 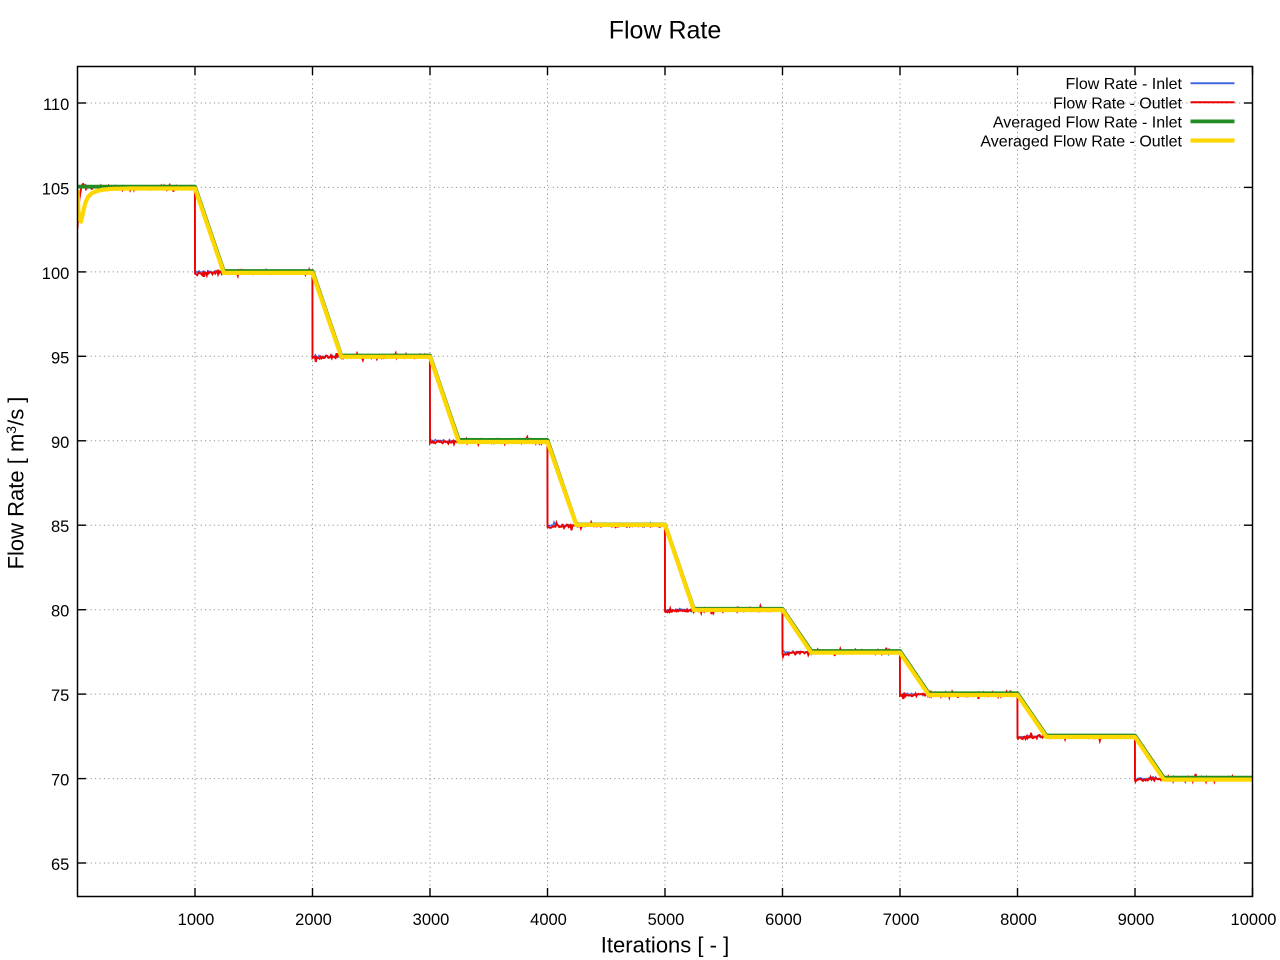 I want to click on svg-text: 6000, so click(x=783, y=920).